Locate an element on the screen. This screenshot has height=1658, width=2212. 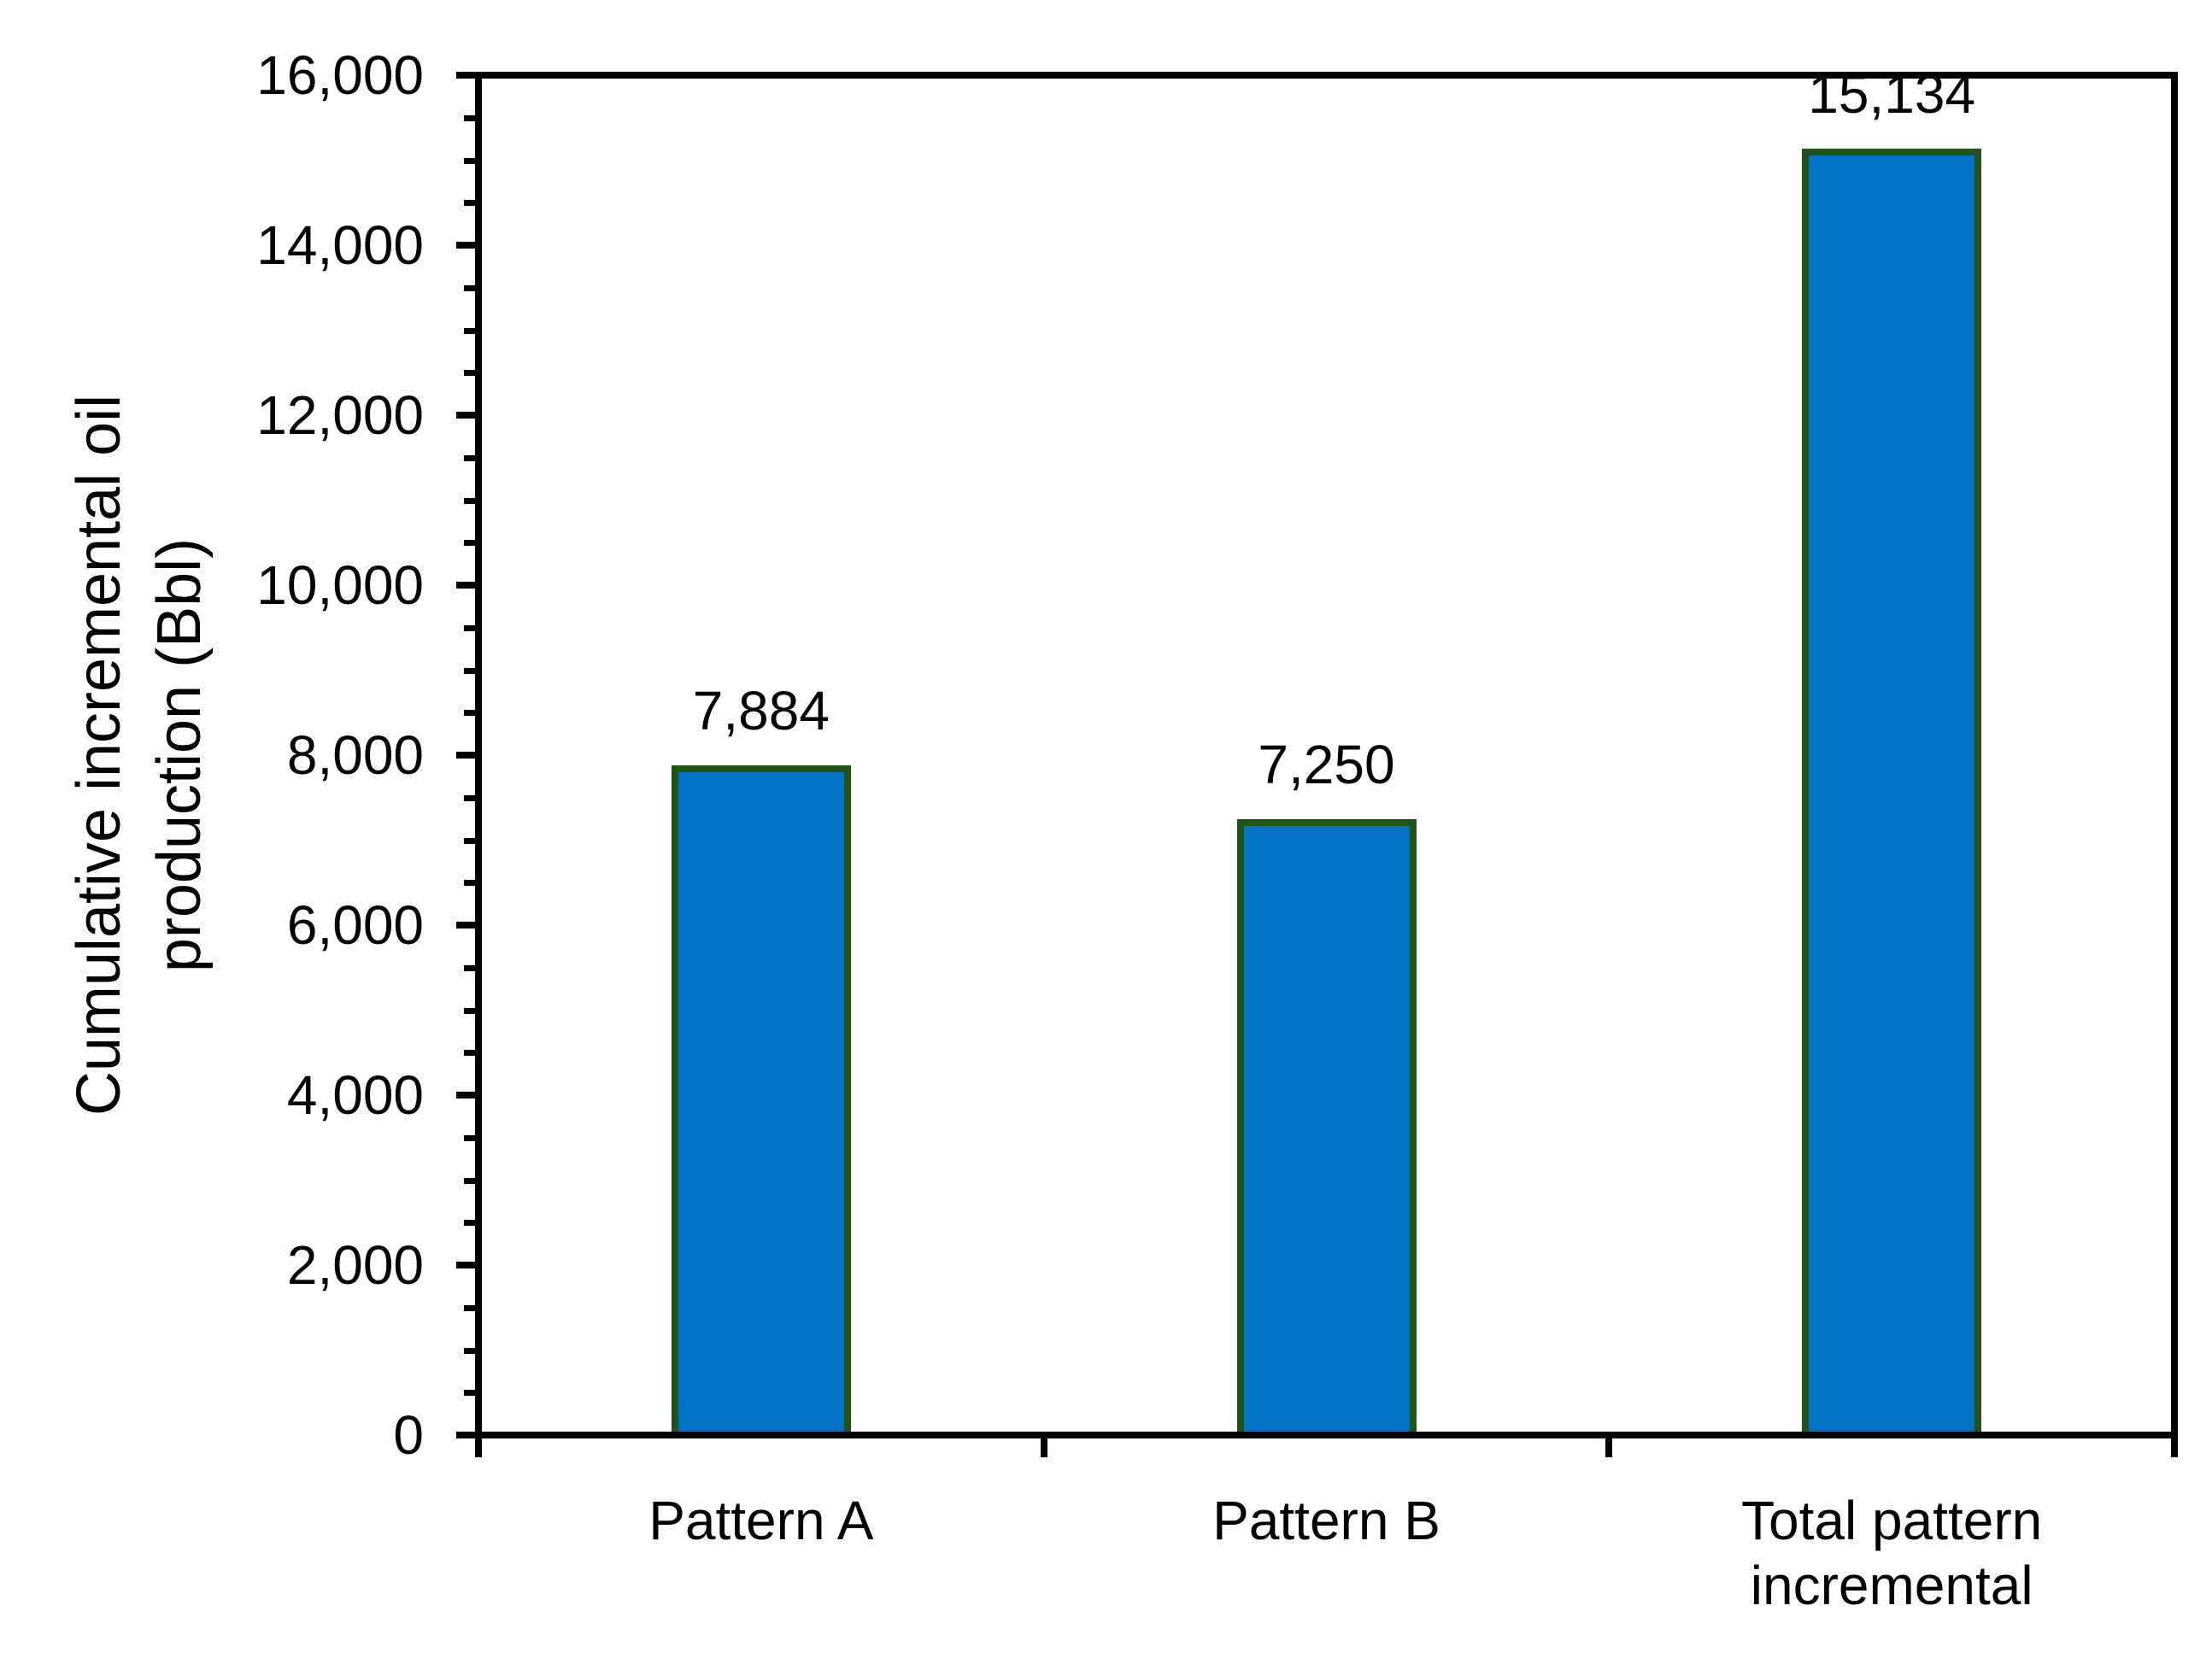
bar-value-label: 7,250 is located at coordinates (1326, 764).